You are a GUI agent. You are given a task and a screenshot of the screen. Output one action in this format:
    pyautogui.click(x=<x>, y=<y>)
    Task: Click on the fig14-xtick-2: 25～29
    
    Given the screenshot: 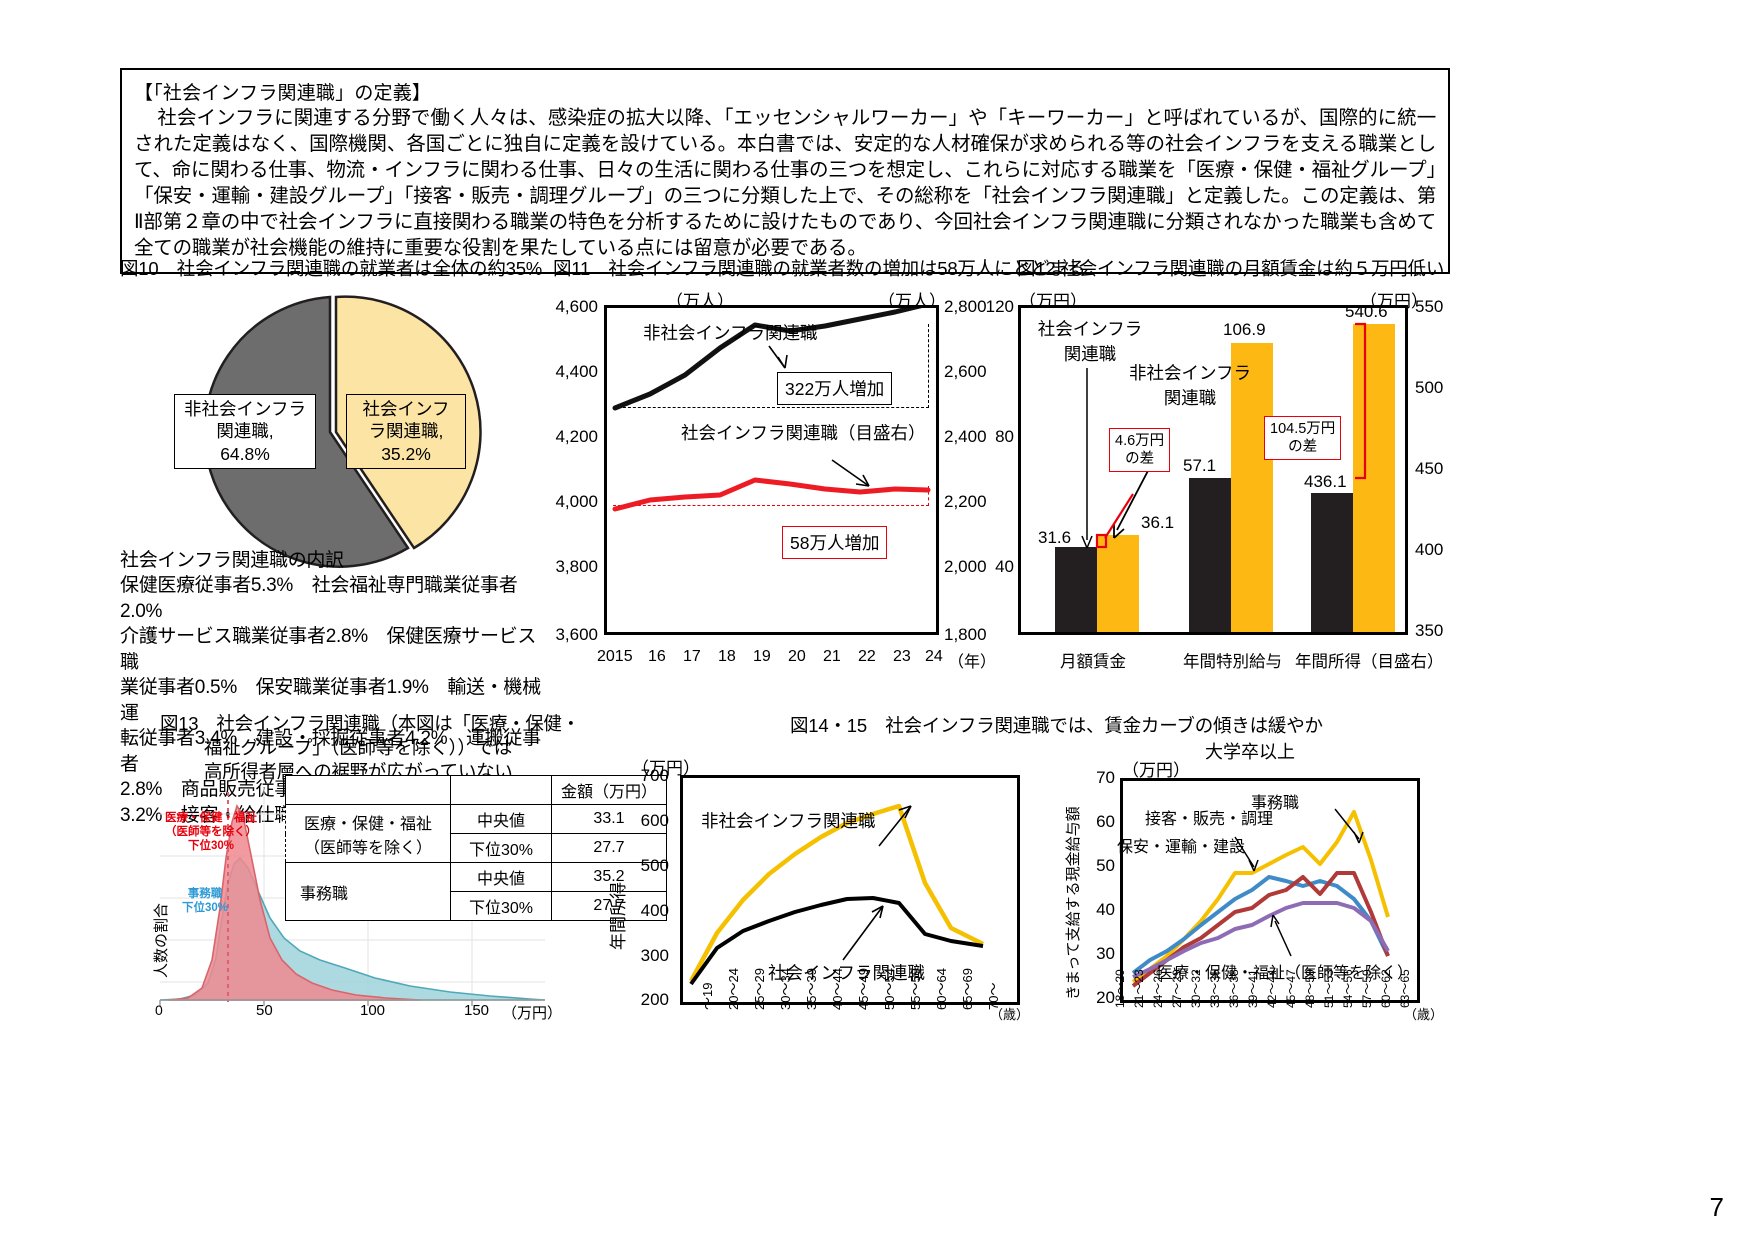 What is the action you would take?
    pyautogui.click(x=759, y=989)
    